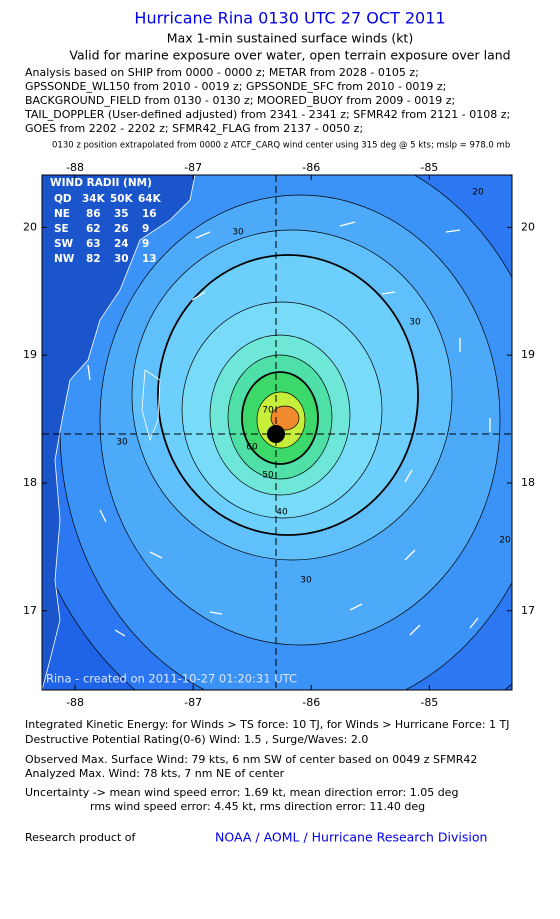  Describe the element at coordinates (289, 18) in the screenshot. I see `title: Hurricane Rina 0130 UTC 27 OCT 2011` at that location.